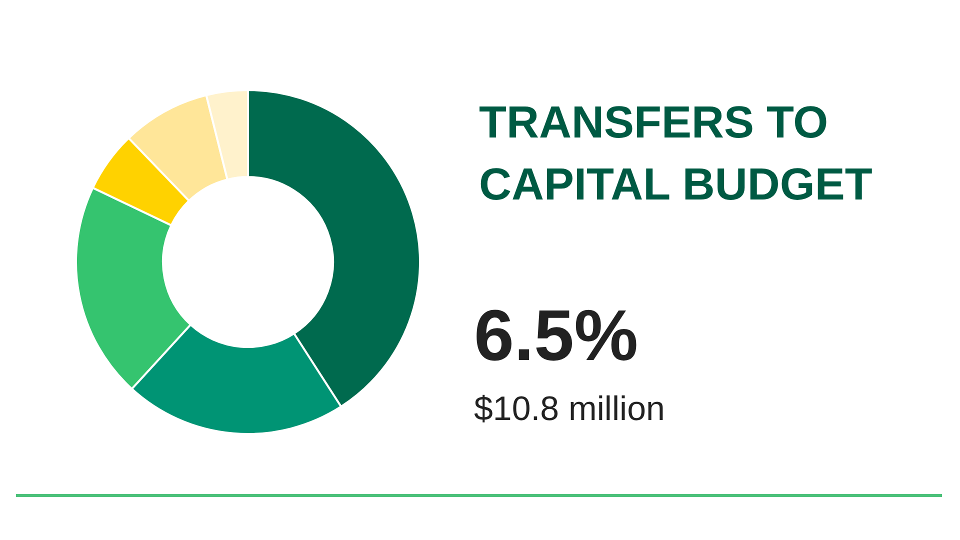 The image size is (960, 540). Describe the element at coordinates (556, 336) in the screenshot. I see `text: 6.5%` at that location.